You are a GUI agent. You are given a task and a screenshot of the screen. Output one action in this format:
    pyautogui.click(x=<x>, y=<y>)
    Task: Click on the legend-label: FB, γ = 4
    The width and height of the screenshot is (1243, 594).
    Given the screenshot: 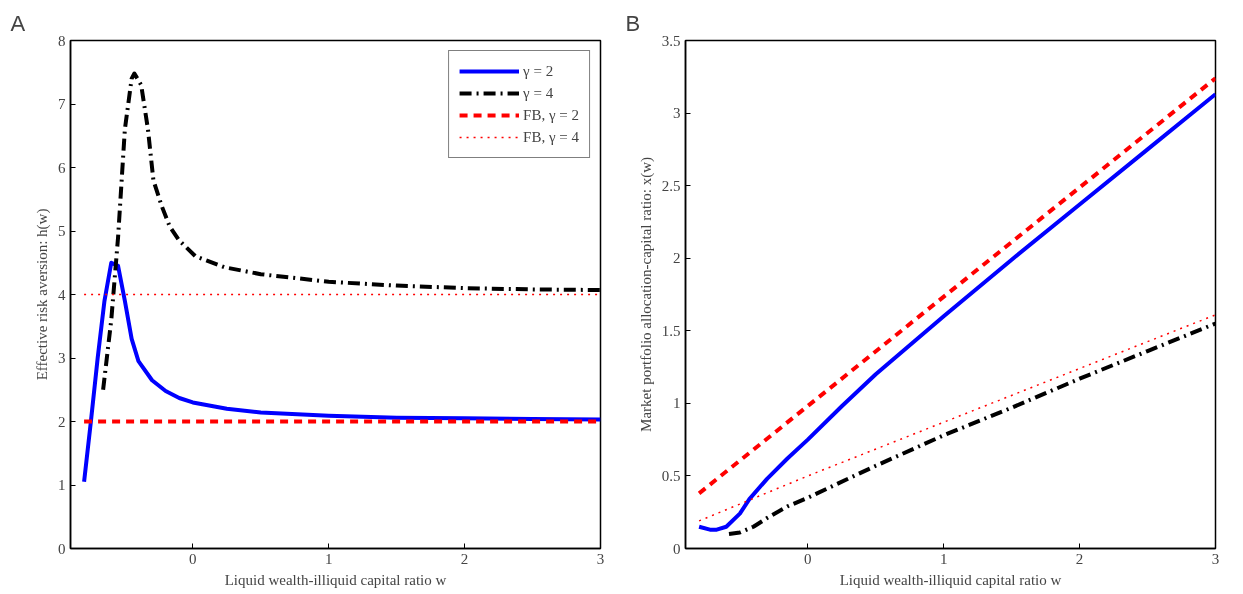 What is the action you would take?
    pyautogui.click(x=551, y=137)
    